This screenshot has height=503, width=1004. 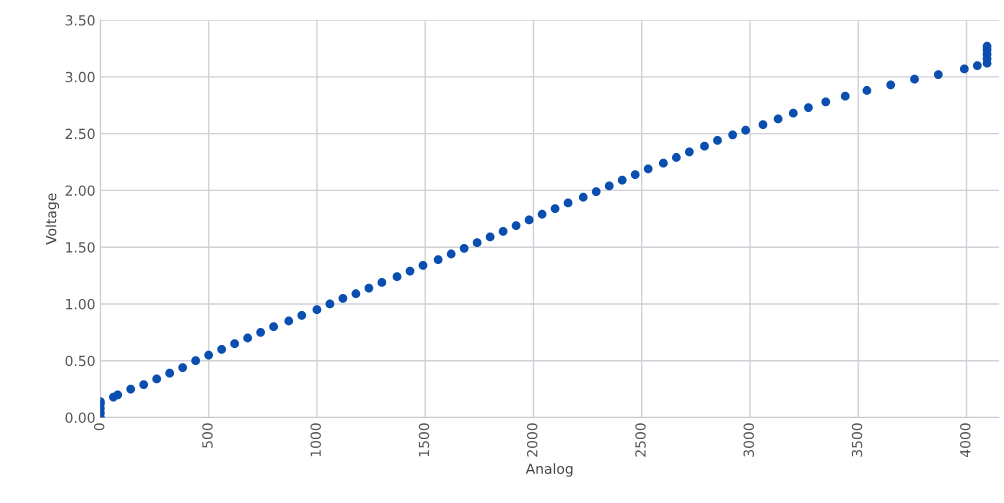 I want to click on y-tick-label: 3.00, so click(x=80, y=77).